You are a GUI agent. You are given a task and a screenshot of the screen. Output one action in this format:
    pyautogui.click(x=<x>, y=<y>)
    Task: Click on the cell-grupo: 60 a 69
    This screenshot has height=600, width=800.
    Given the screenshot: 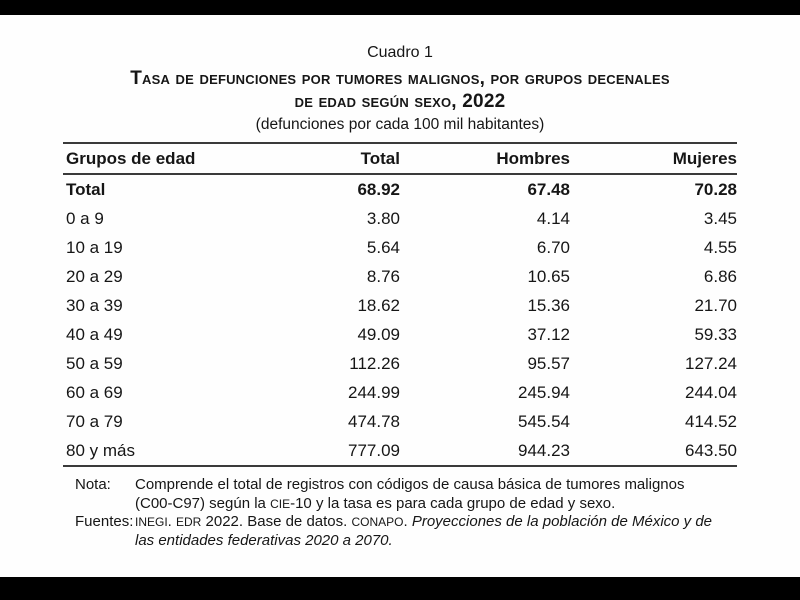 What is the action you would take?
    pyautogui.click(x=94, y=392)
    